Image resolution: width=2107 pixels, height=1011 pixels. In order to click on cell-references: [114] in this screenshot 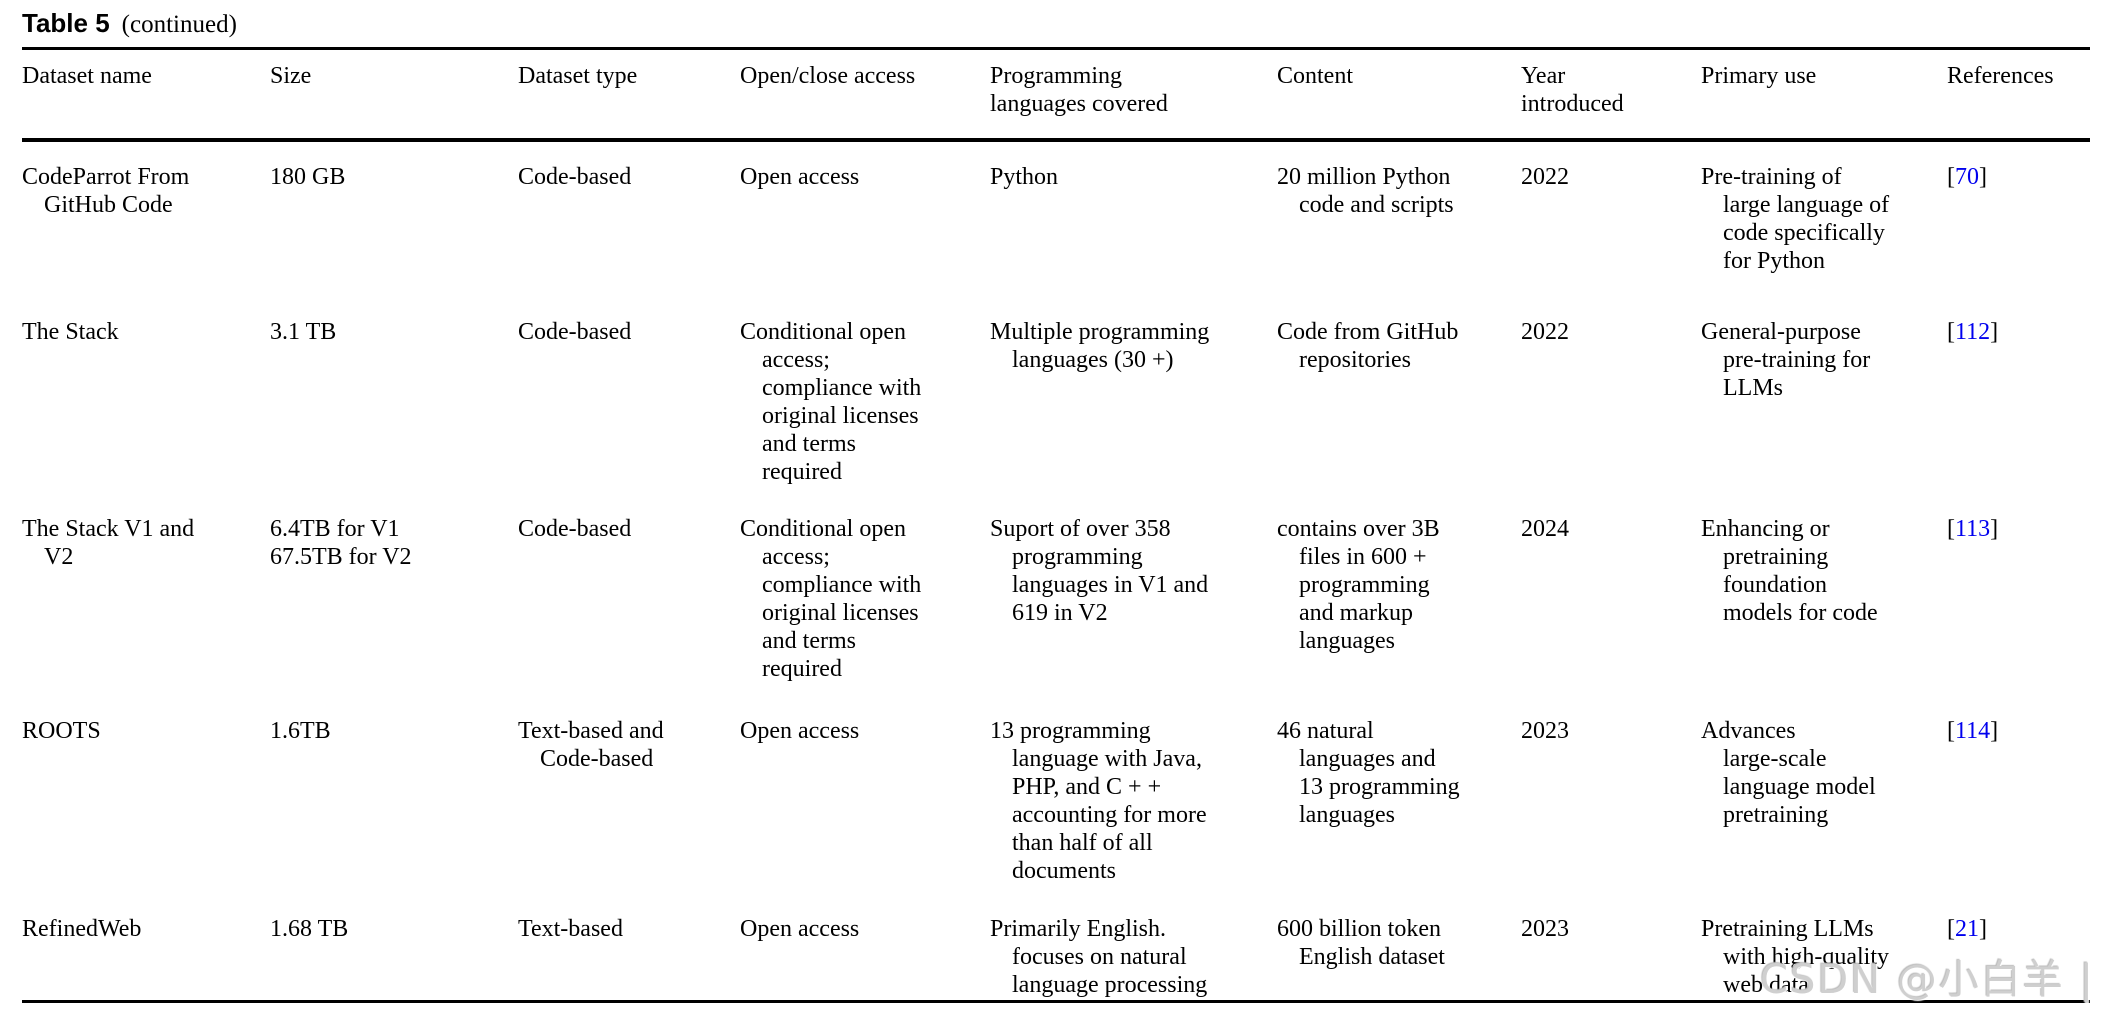, I will do `click(2018, 805)`.